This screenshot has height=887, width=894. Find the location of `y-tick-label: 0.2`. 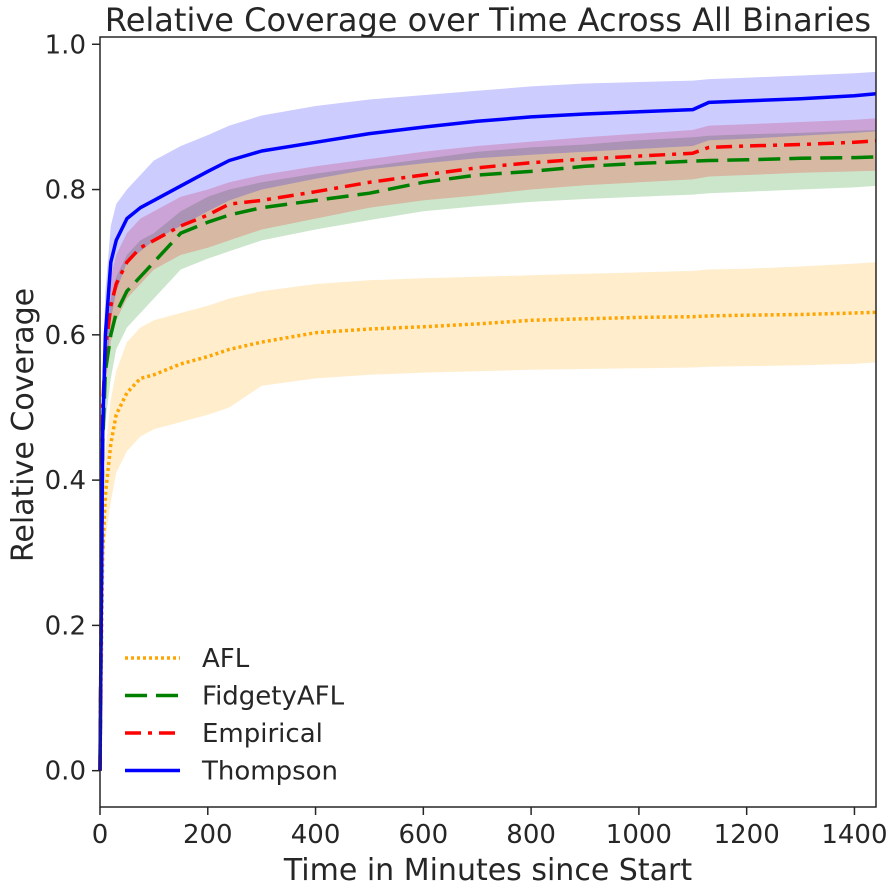

y-tick-label: 0.2 is located at coordinates (65, 626).